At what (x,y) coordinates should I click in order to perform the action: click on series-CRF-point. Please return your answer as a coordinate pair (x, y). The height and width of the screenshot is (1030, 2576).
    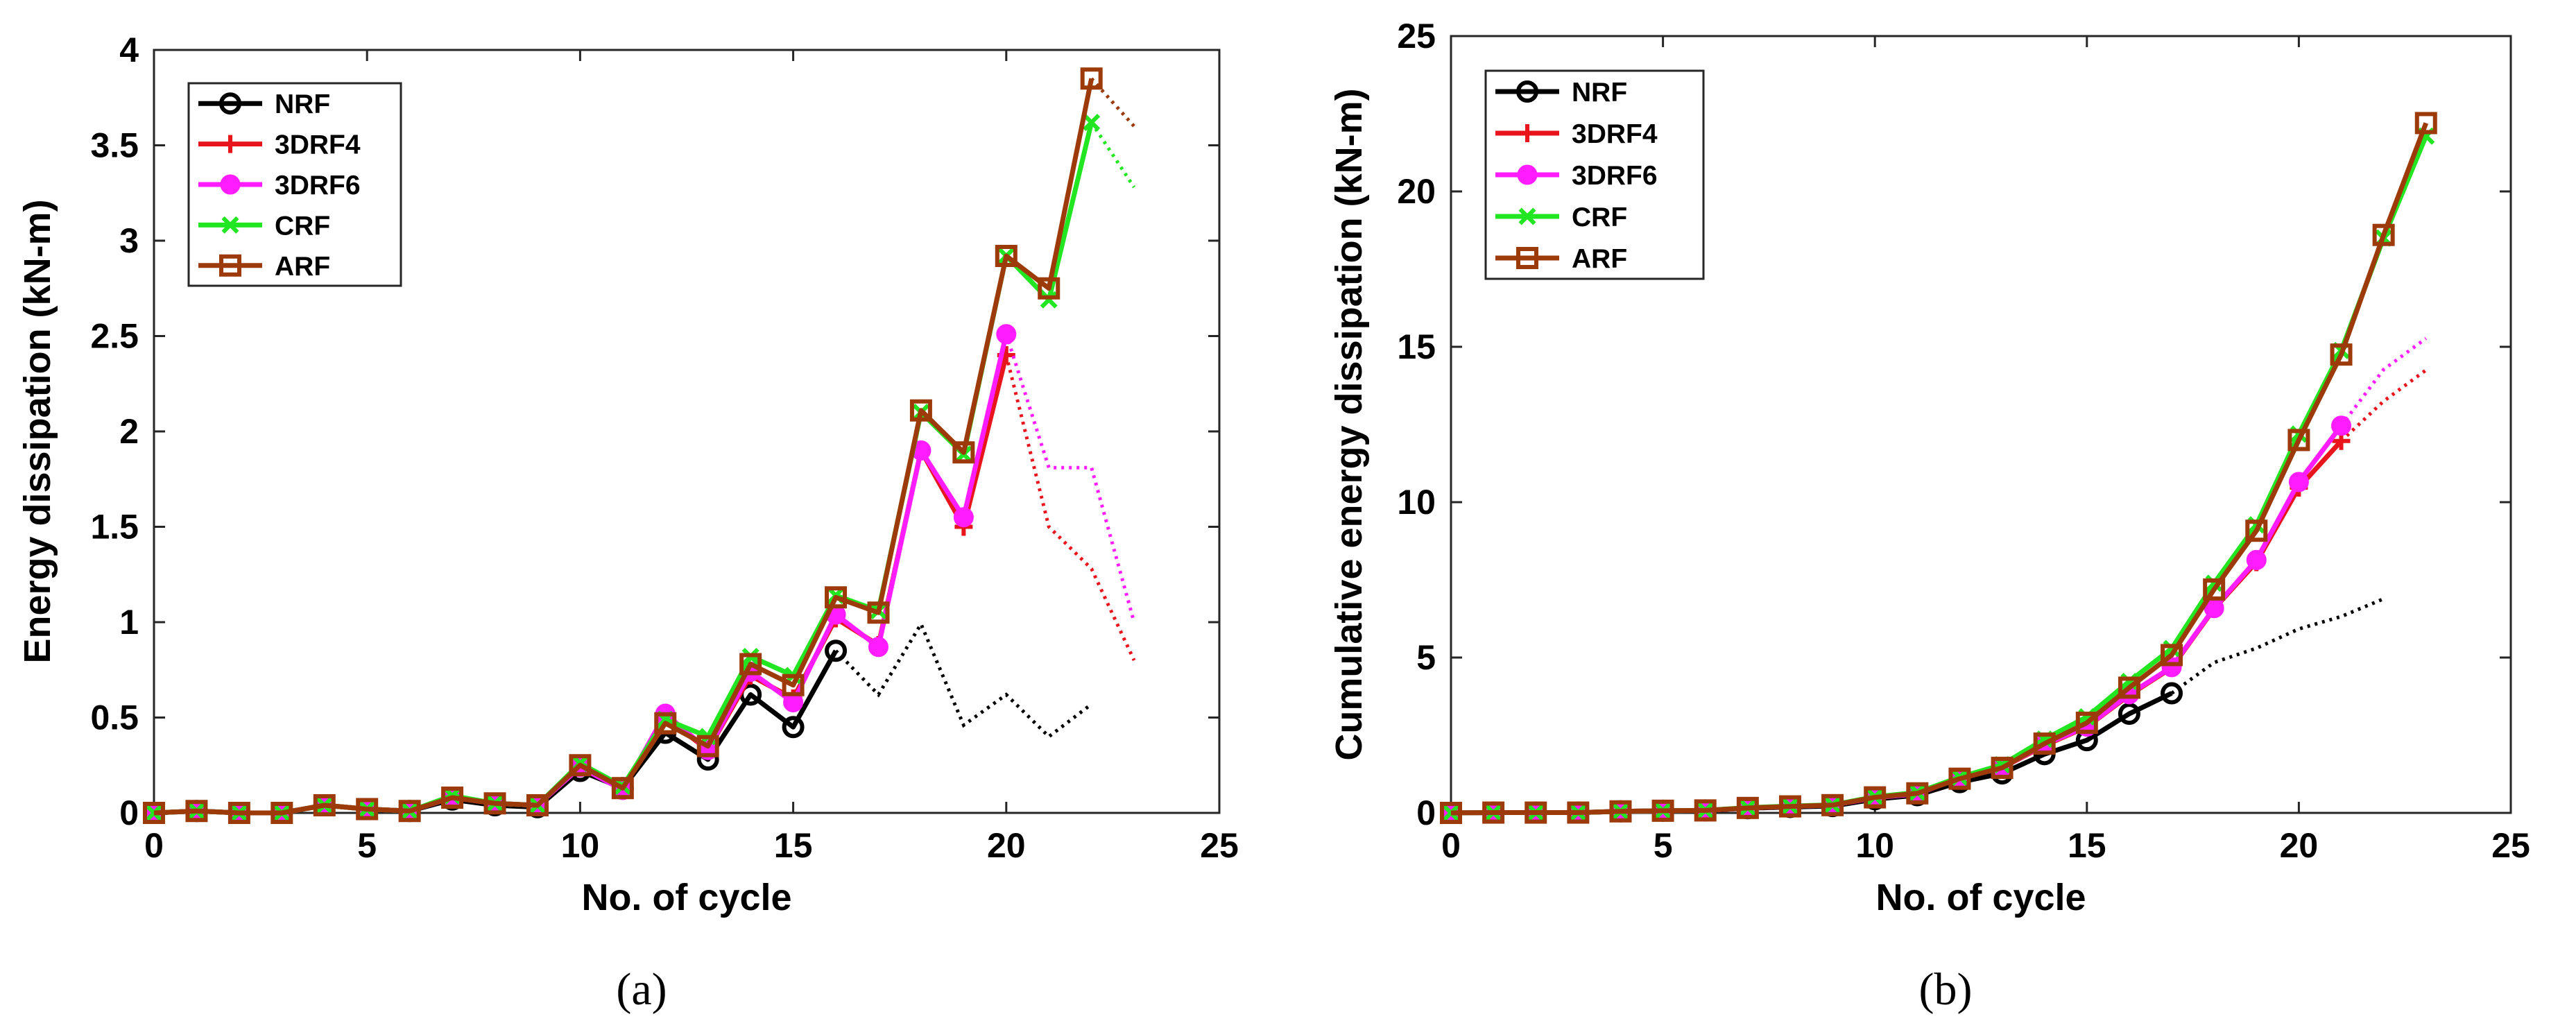
    Looking at the image, I should click on (1049, 300).